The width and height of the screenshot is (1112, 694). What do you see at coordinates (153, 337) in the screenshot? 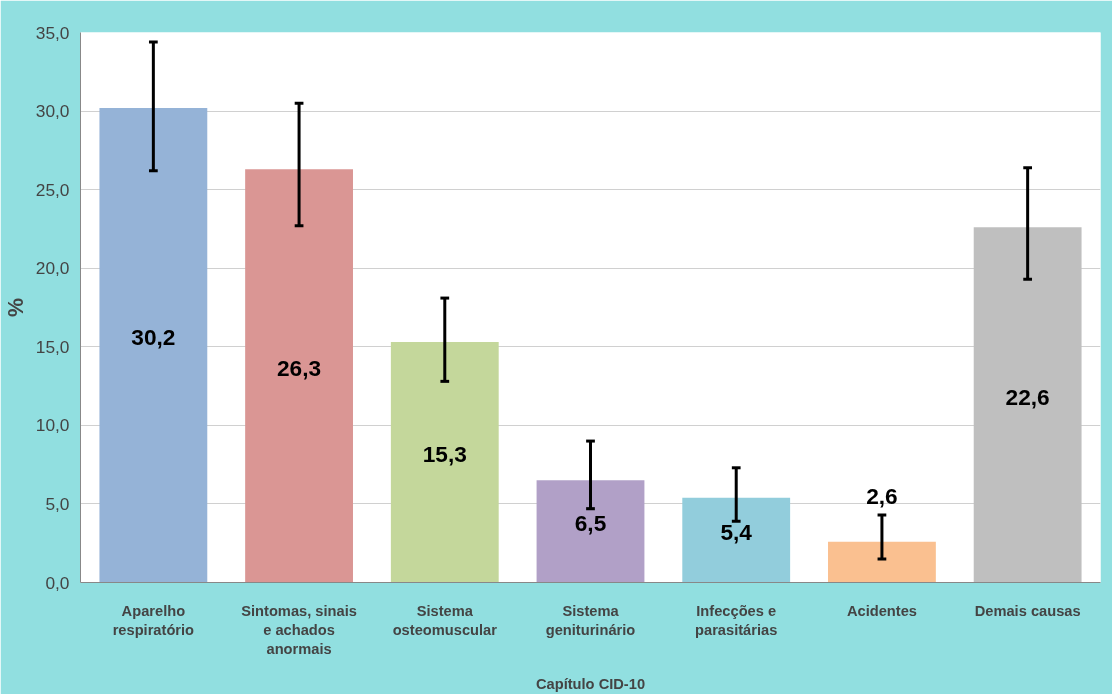
I see `data-label: 30,2` at bounding box center [153, 337].